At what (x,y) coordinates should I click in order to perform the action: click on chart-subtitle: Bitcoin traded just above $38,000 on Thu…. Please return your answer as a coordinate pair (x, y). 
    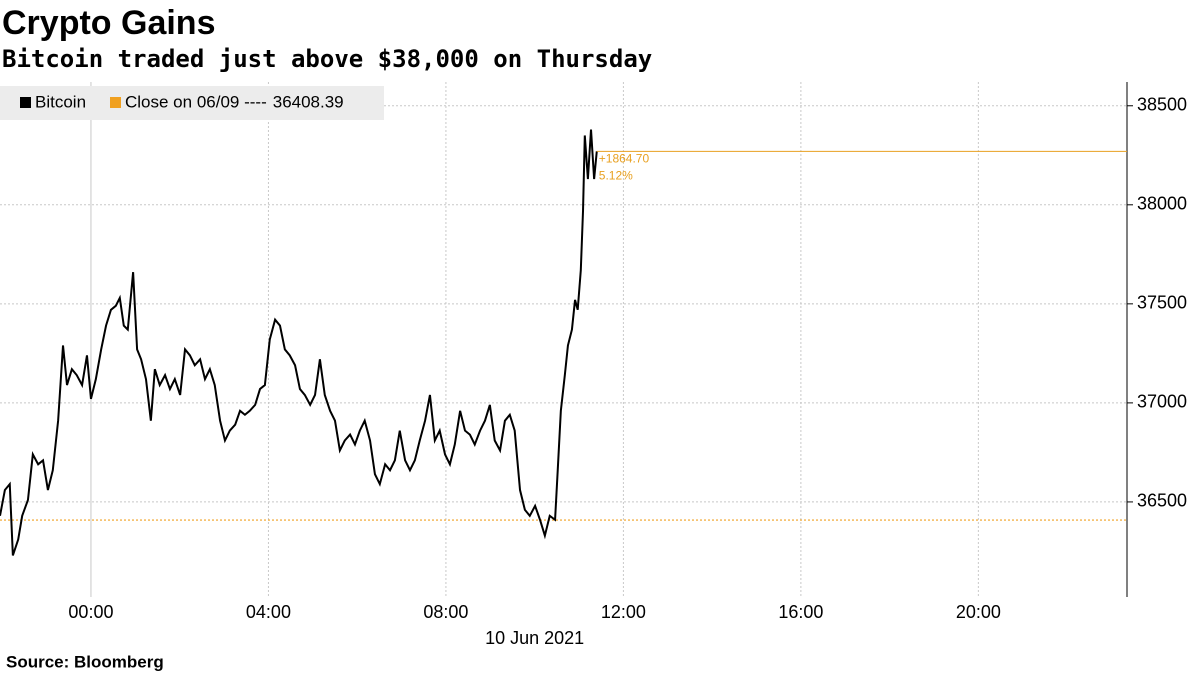
    Looking at the image, I should click on (327, 59).